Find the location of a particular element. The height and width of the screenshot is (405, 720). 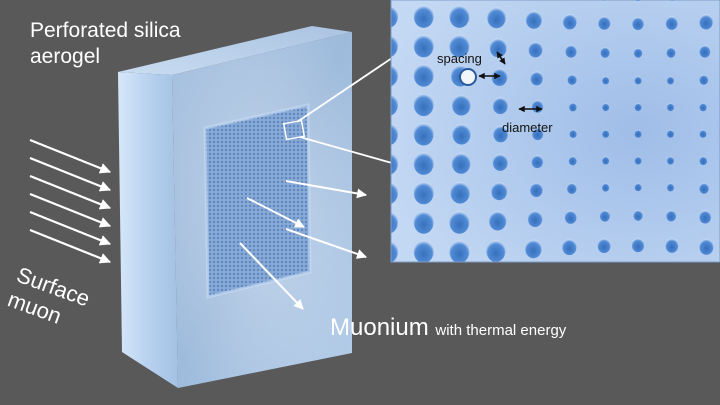

aerogel-title-line2: aerogel is located at coordinates (65, 56).